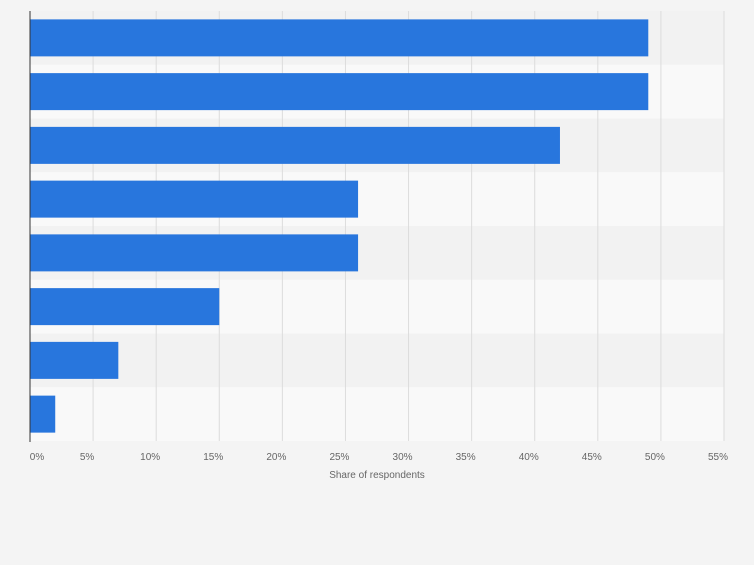 The image size is (754, 565). I want to click on x-tick-label: 15%, so click(213, 457).